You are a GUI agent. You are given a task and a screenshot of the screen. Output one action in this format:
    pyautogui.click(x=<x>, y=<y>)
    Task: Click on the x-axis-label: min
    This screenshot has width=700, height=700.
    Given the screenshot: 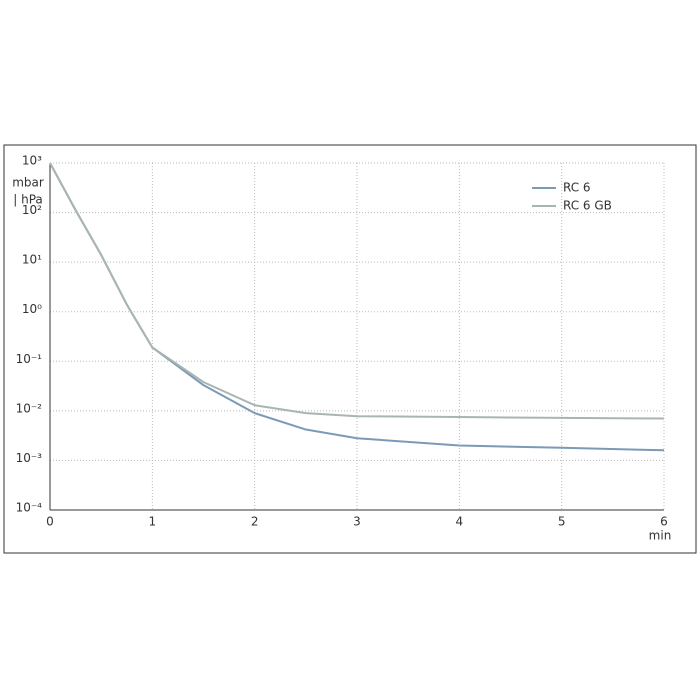 What is the action you would take?
    pyautogui.click(x=660, y=536)
    